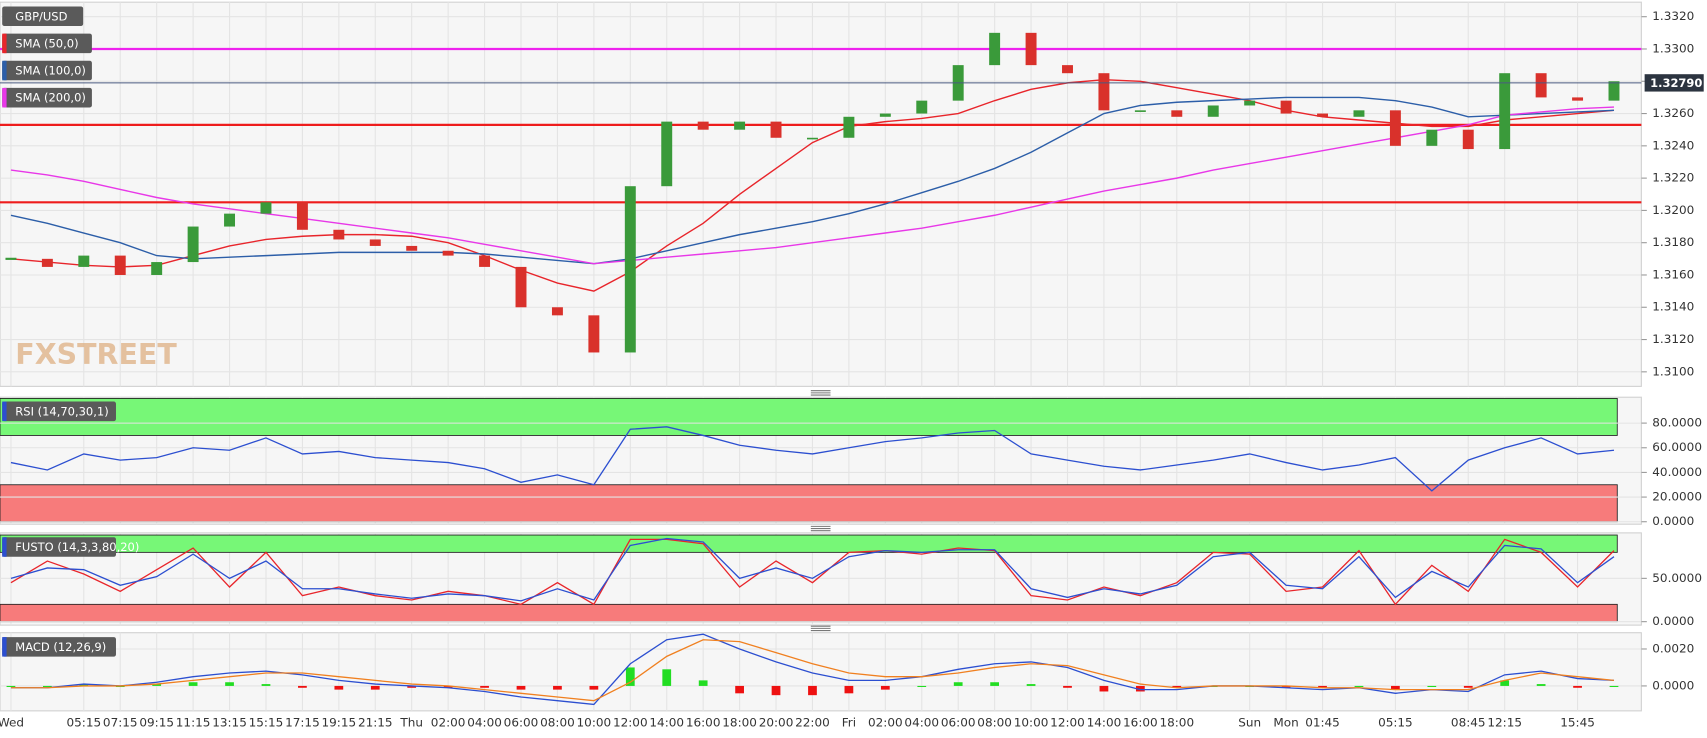 The height and width of the screenshot is (738, 1707). What do you see at coordinates (60, 647) in the screenshot?
I see `legend-label: MACD (12,26,9)` at bounding box center [60, 647].